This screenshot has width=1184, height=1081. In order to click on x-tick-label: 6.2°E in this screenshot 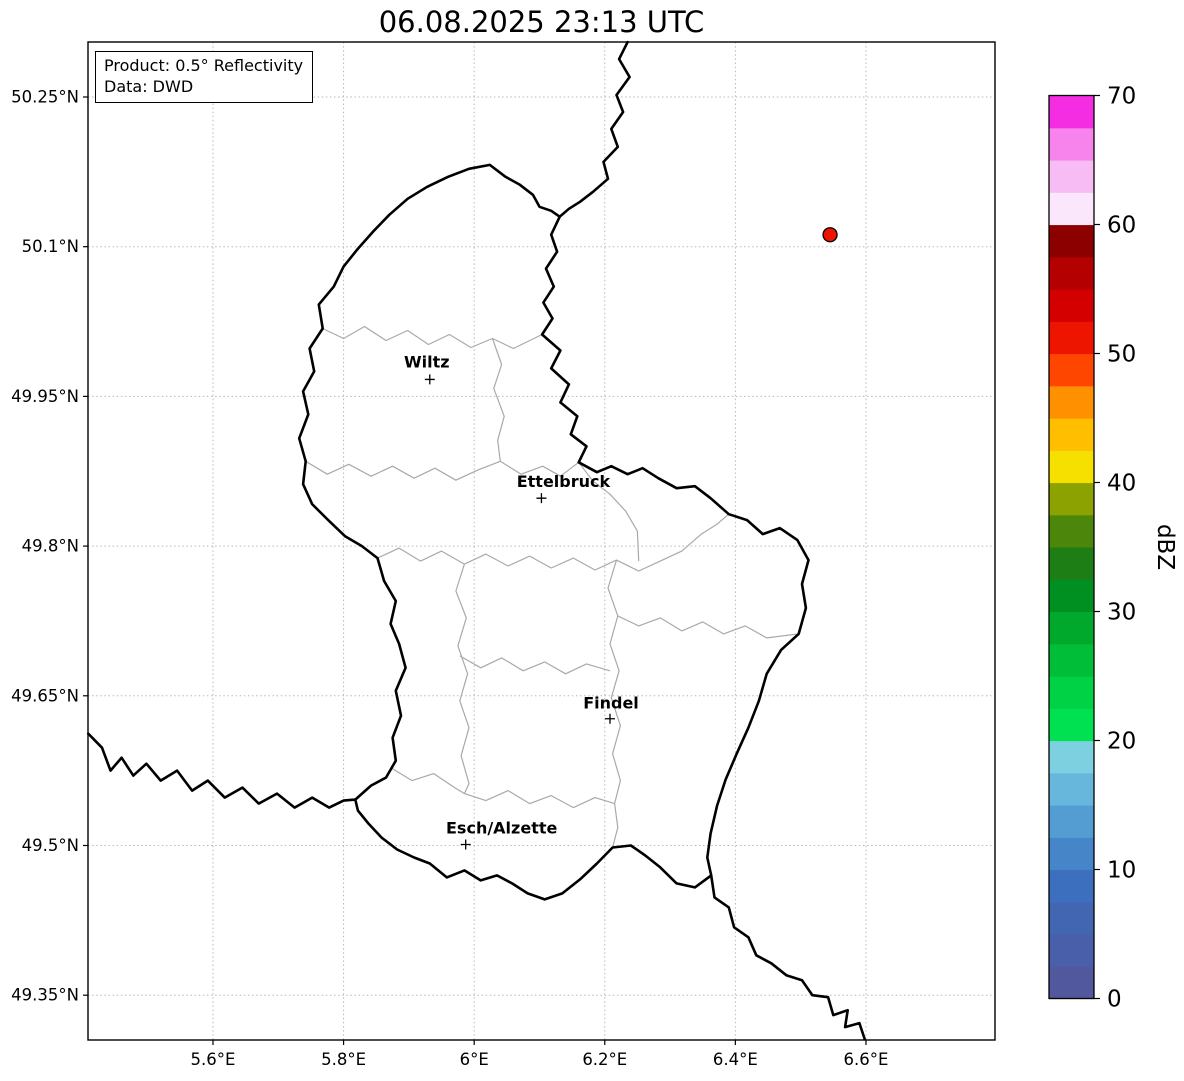, I will do `click(604, 1059)`.